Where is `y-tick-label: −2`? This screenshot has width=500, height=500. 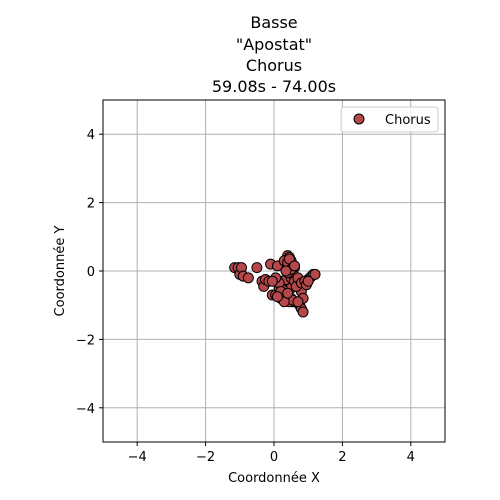
y-tick-label: −2 is located at coordinates (85, 340).